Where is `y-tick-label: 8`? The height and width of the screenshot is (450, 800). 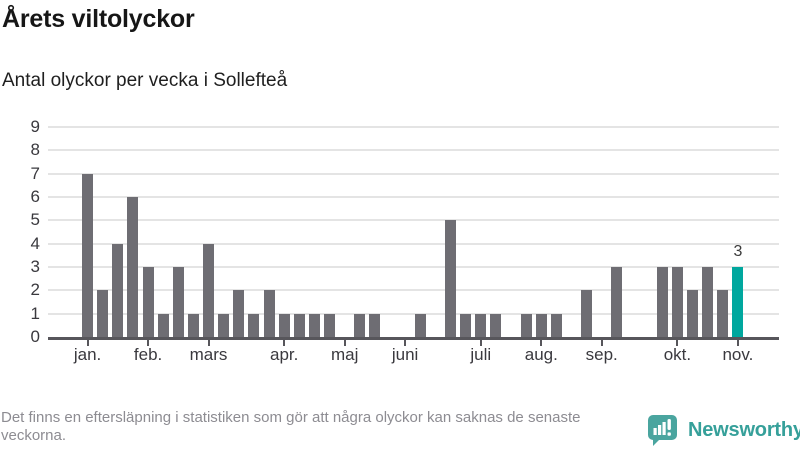 y-tick-label: 8 is located at coordinates (35, 150).